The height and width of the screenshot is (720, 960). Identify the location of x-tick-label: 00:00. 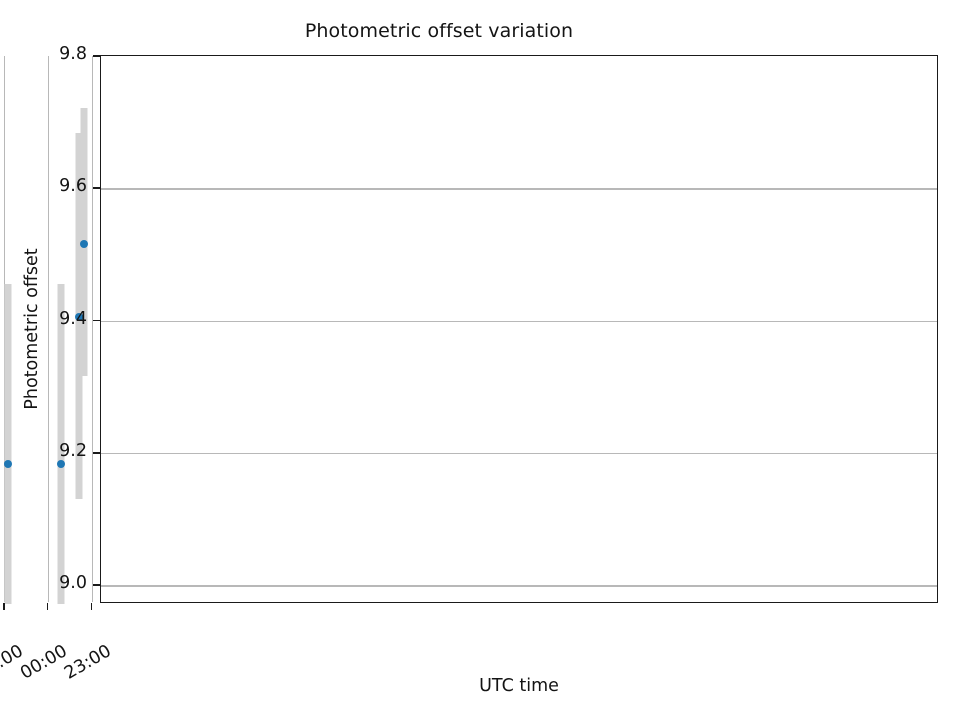
(43, 662).